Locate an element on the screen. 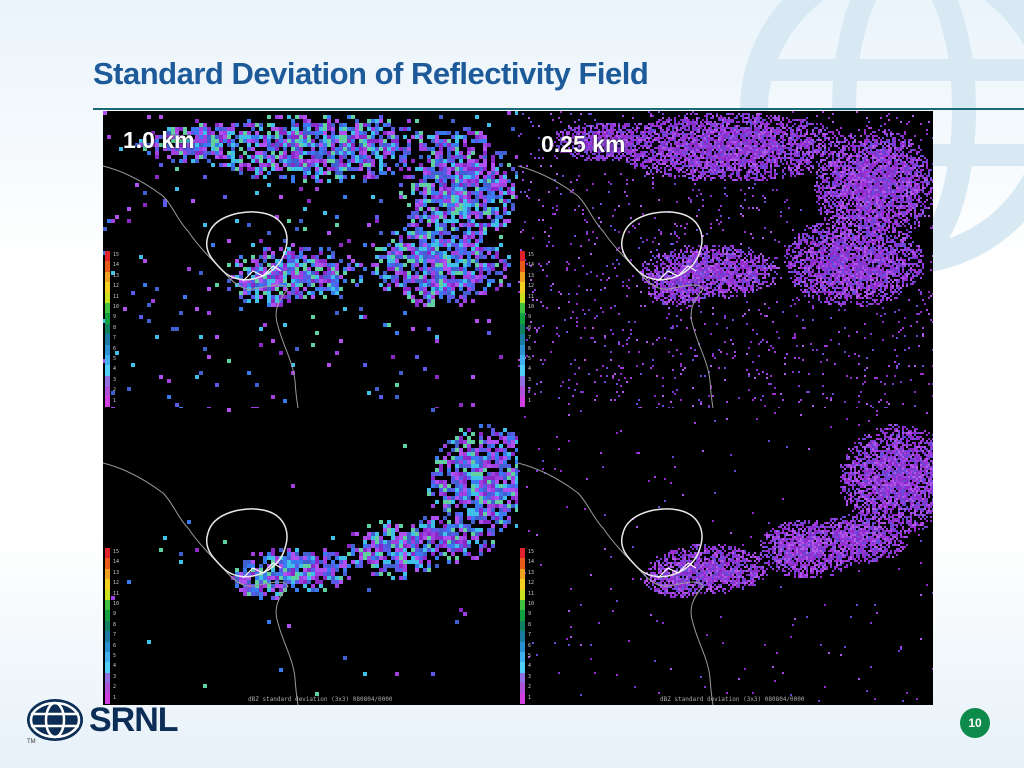 The width and height of the screenshot is (1024, 768). colorbar-tick-label: 14 is located at coordinates (116, 265).